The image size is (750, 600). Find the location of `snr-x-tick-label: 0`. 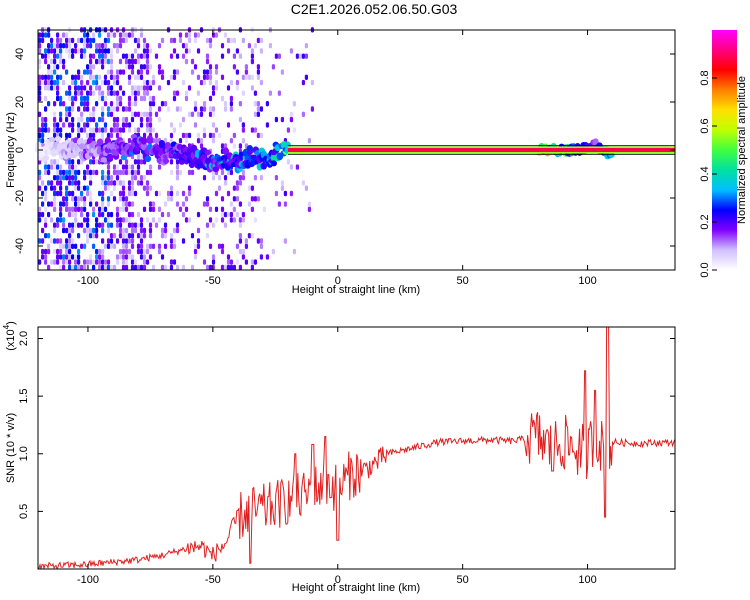

snr-x-tick-label: 0 is located at coordinates (338, 580).